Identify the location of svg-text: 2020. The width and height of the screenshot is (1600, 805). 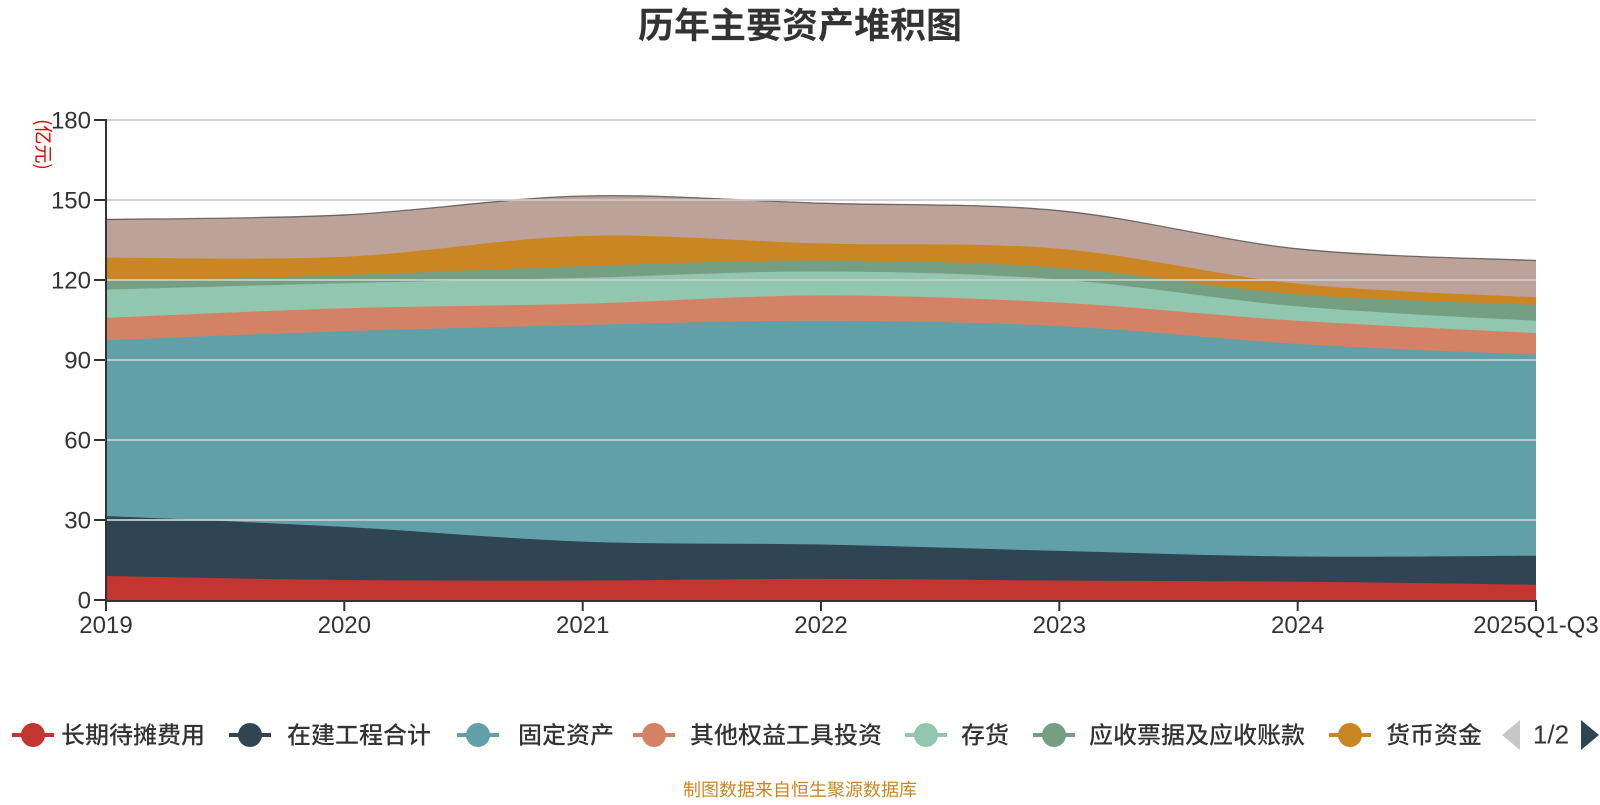
(344, 625).